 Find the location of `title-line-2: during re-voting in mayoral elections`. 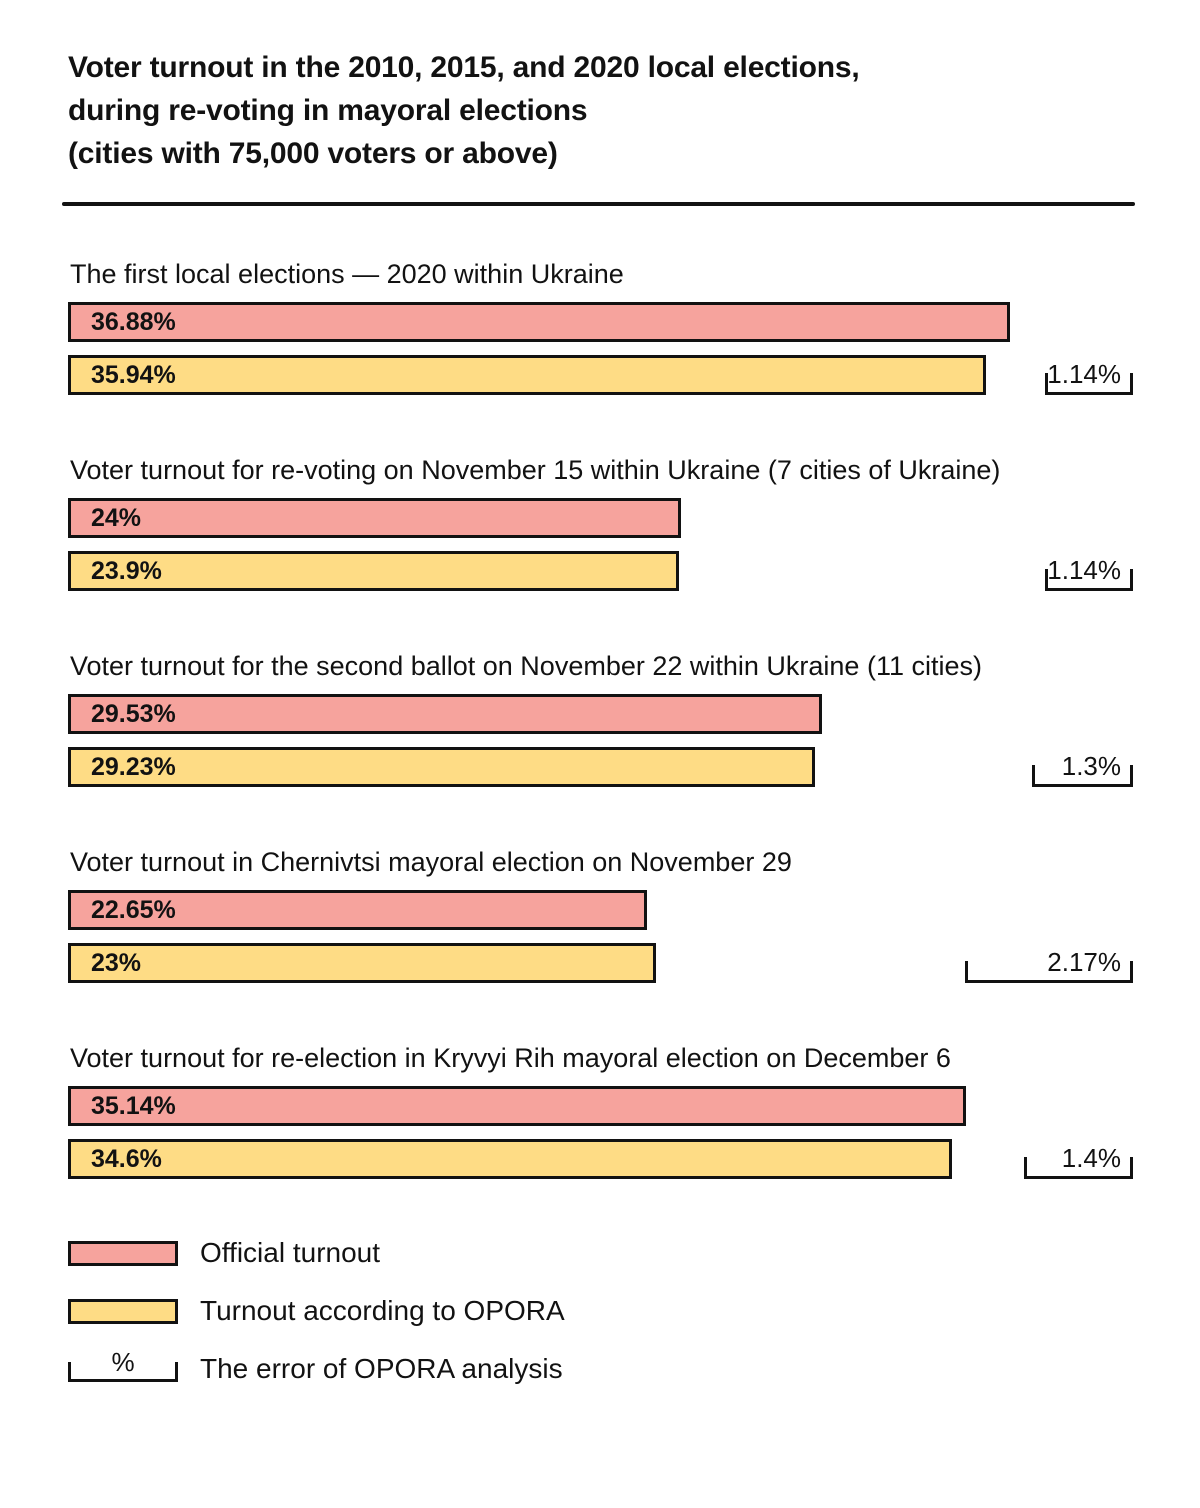

title-line-2: during re-voting in mayoral elections is located at coordinates (328, 110).